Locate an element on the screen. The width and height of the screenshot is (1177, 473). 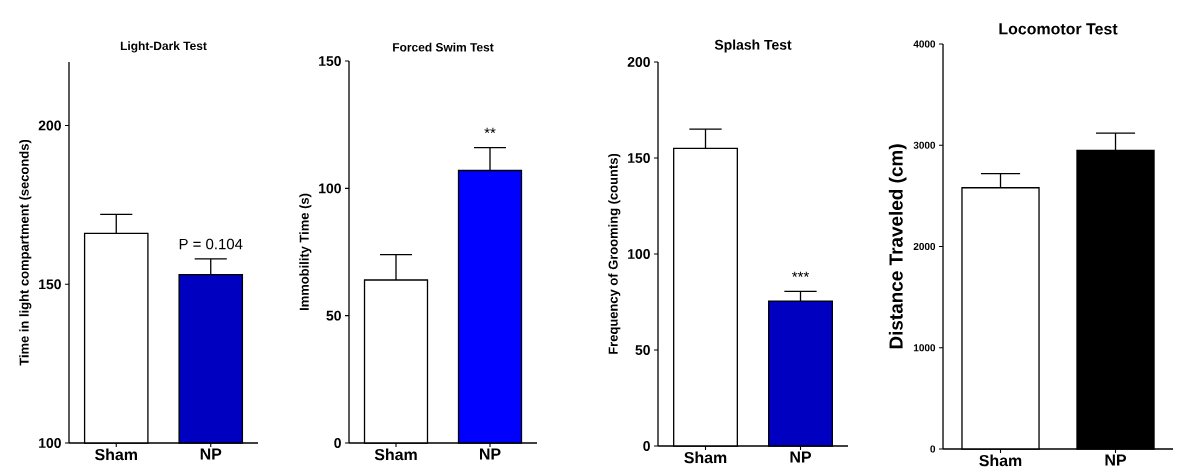
chart-title: Splash Test is located at coordinates (753, 46).